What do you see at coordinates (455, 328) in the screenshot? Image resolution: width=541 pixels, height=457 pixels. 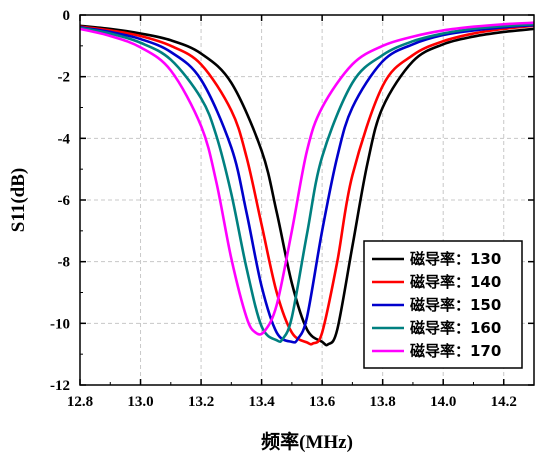 I see `legend-label: 磁导率：160` at bounding box center [455, 328].